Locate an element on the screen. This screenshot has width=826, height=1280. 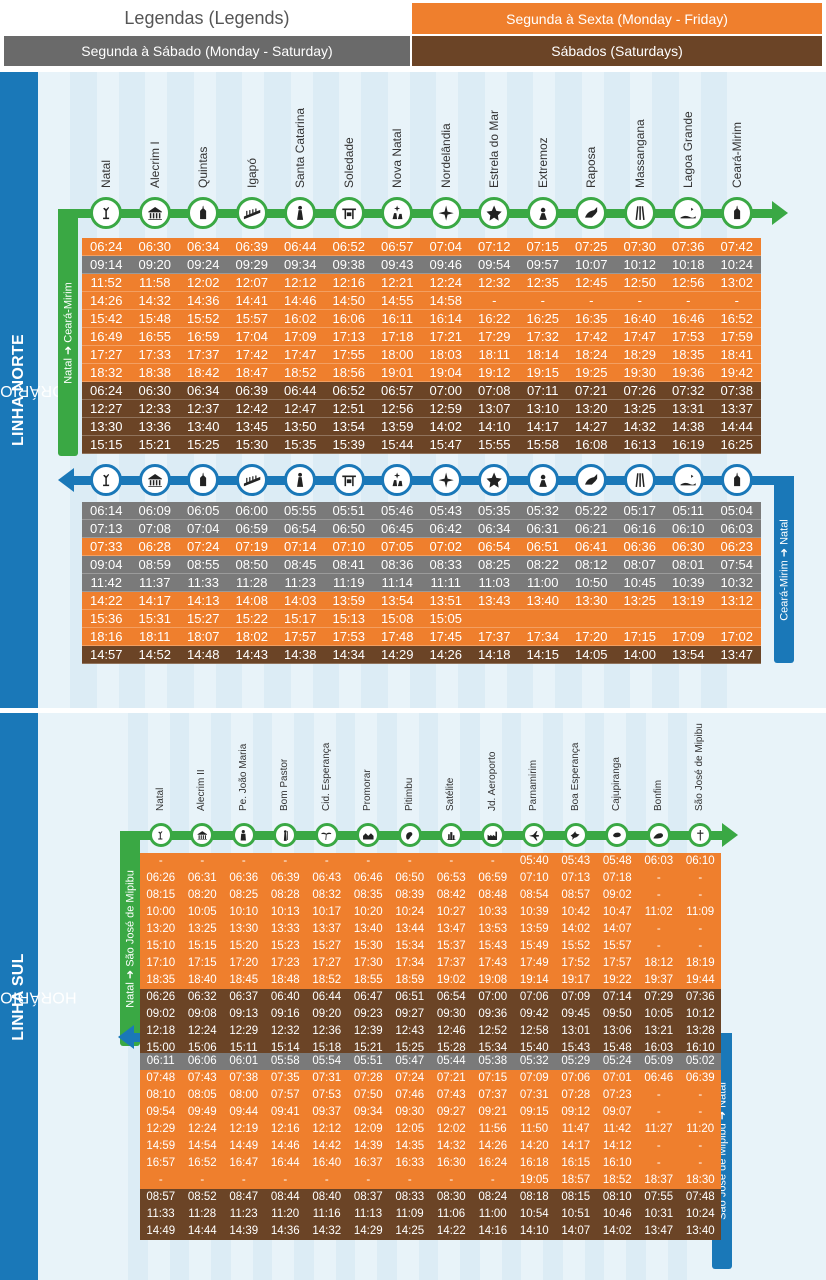
time-cell: 05:32 is located at coordinates (543, 510).